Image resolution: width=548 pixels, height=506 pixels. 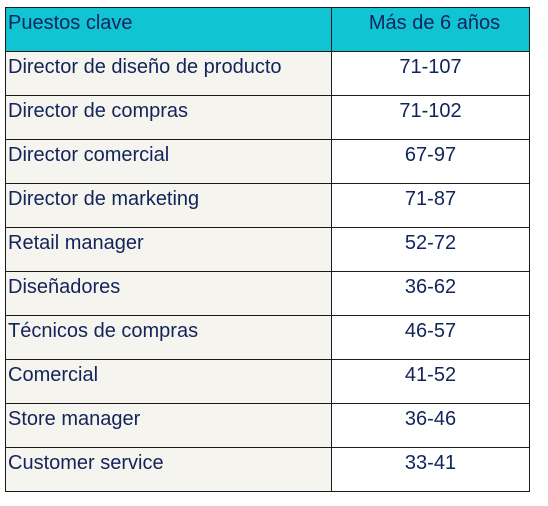 What do you see at coordinates (168, 29) in the screenshot?
I see `header-role: Puestos clave` at bounding box center [168, 29].